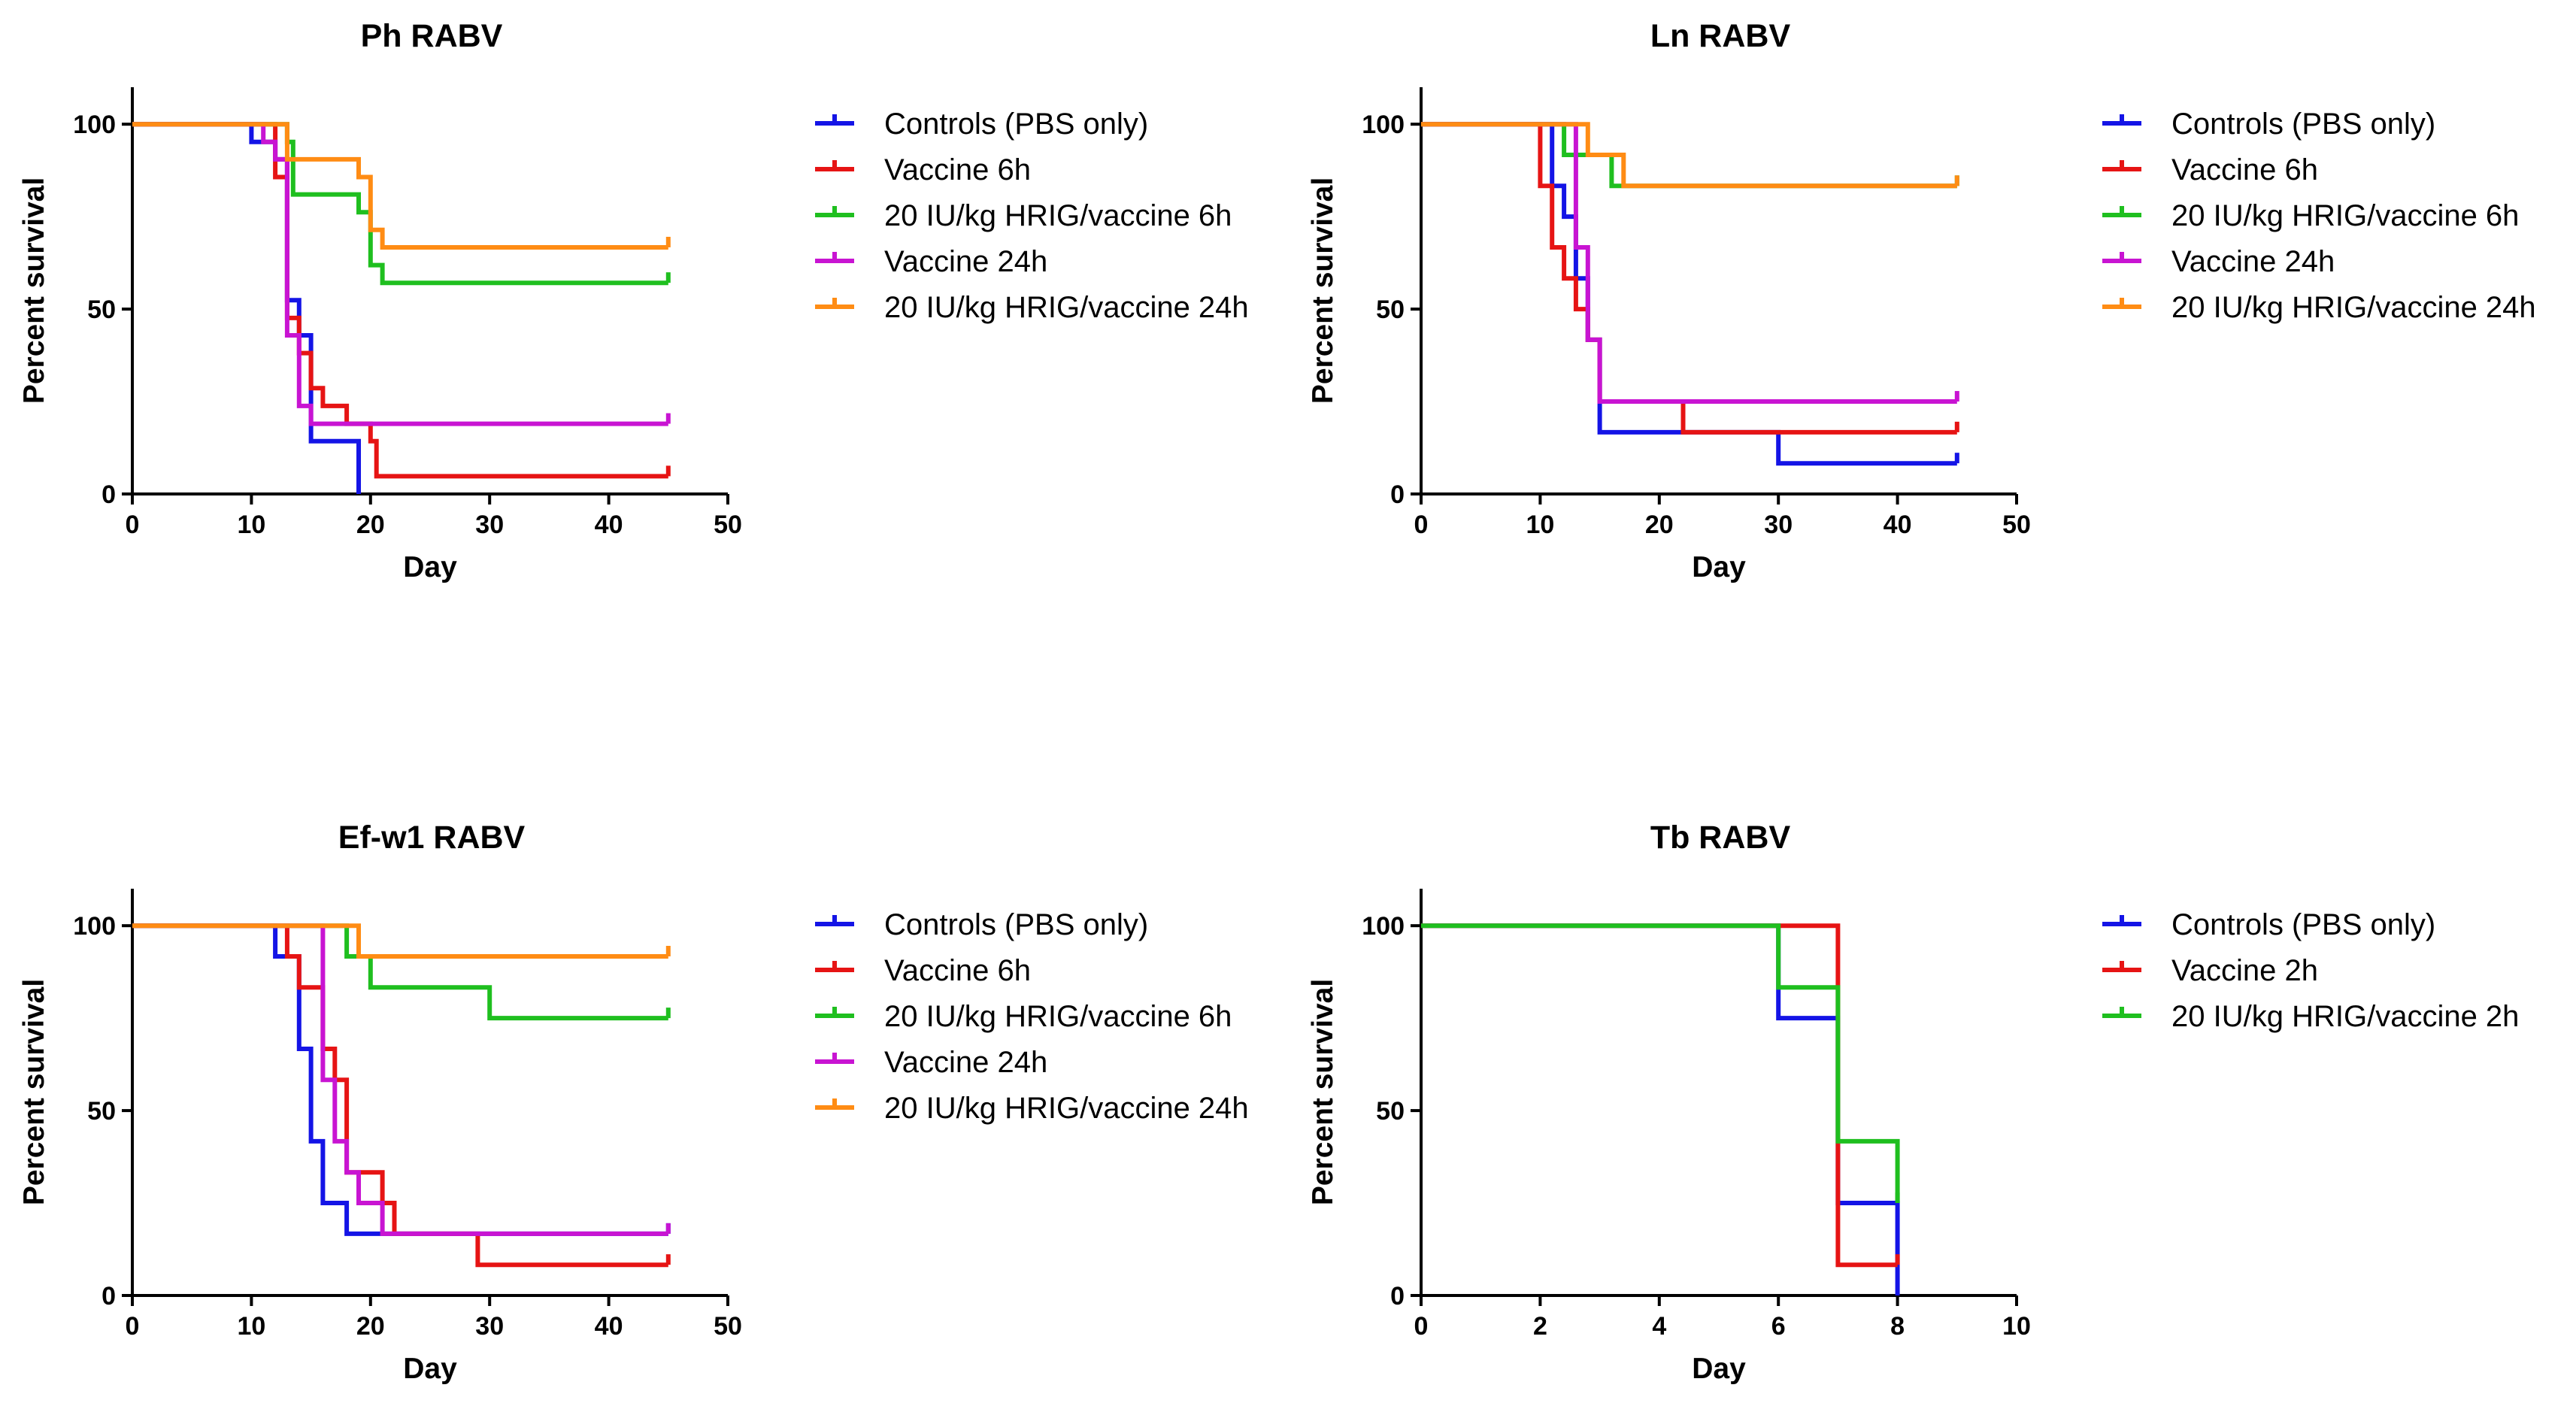  What do you see at coordinates (2345, 1016) in the screenshot?
I see `legend-label: 20 IU/kg HRIG/vaccine 2h` at bounding box center [2345, 1016].